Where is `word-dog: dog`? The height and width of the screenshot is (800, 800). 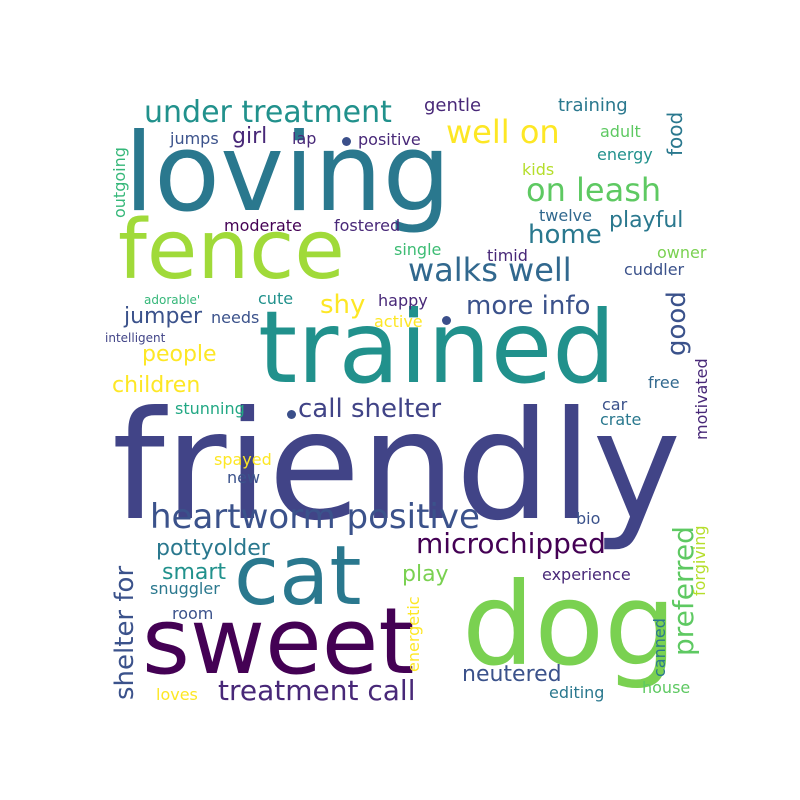
word-dog: dog is located at coordinates (569, 624).